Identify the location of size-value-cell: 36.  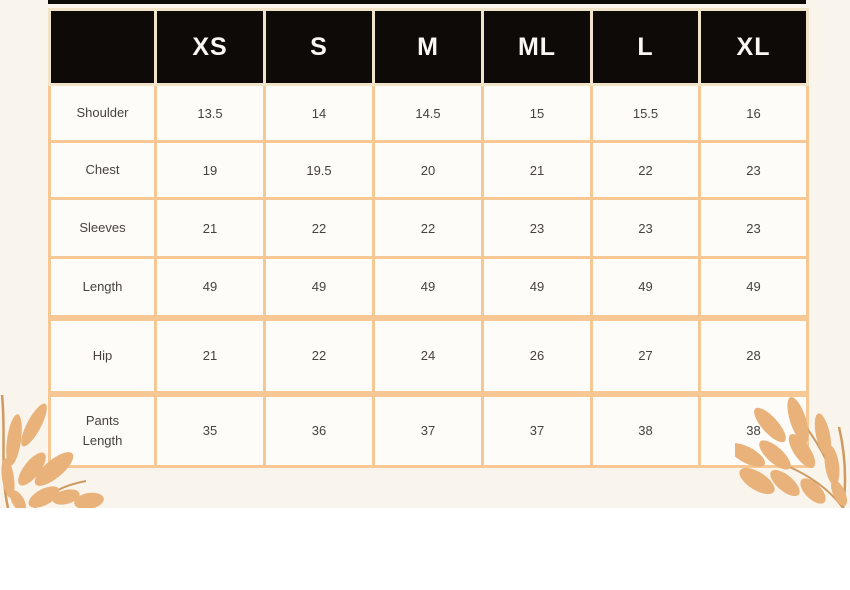
(319, 429).